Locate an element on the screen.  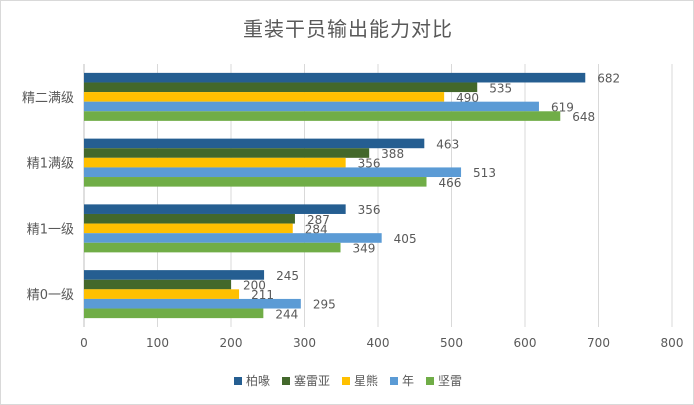
legend-label: 年 is located at coordinates (408, 381).